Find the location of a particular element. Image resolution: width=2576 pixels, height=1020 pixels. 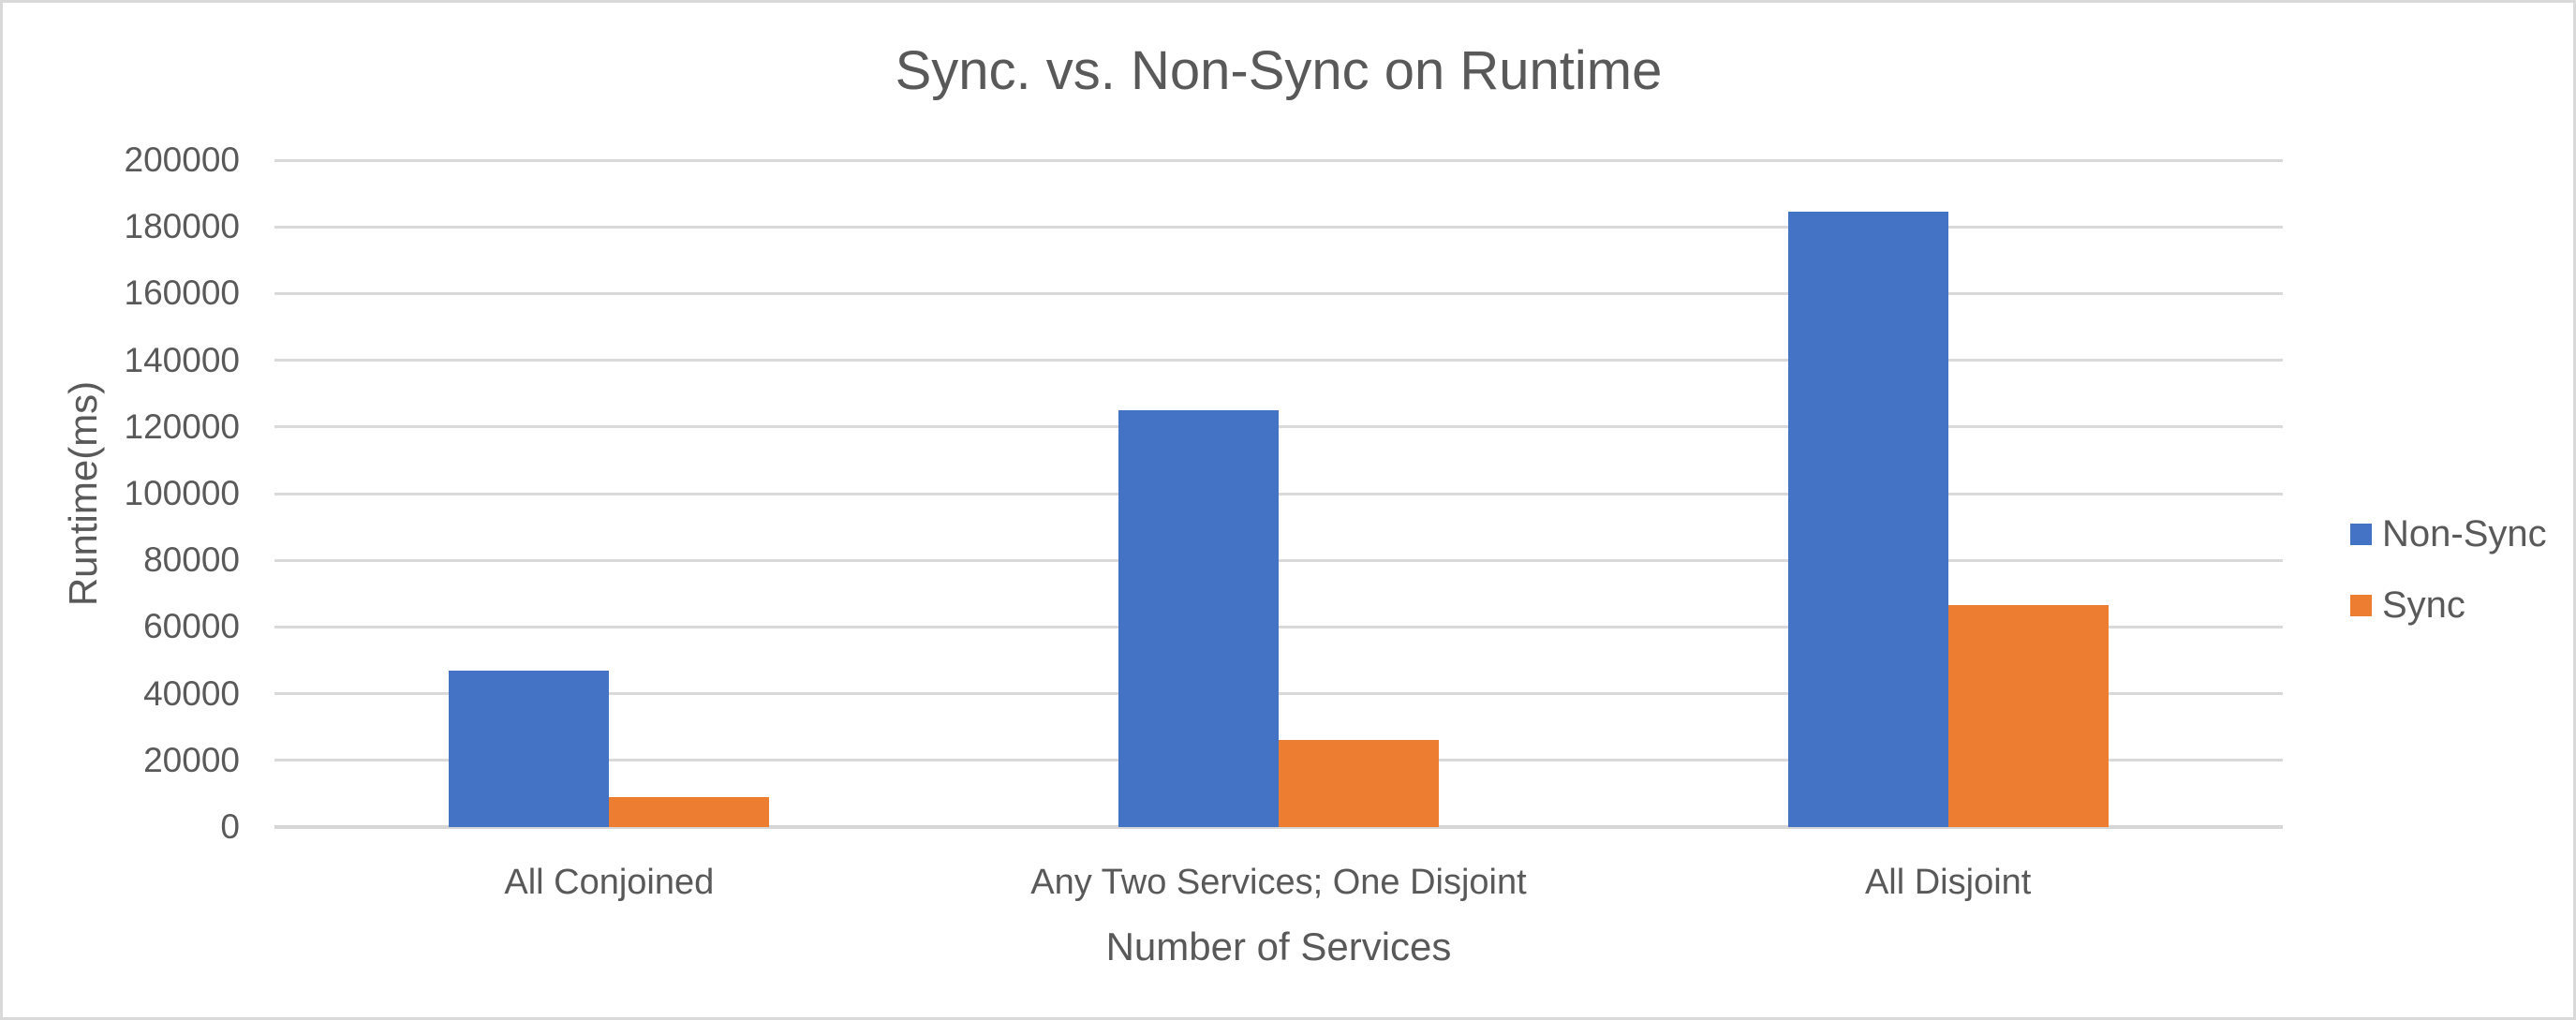

y-tick-label-100000: 100000 is located at coordinates (182, 493).